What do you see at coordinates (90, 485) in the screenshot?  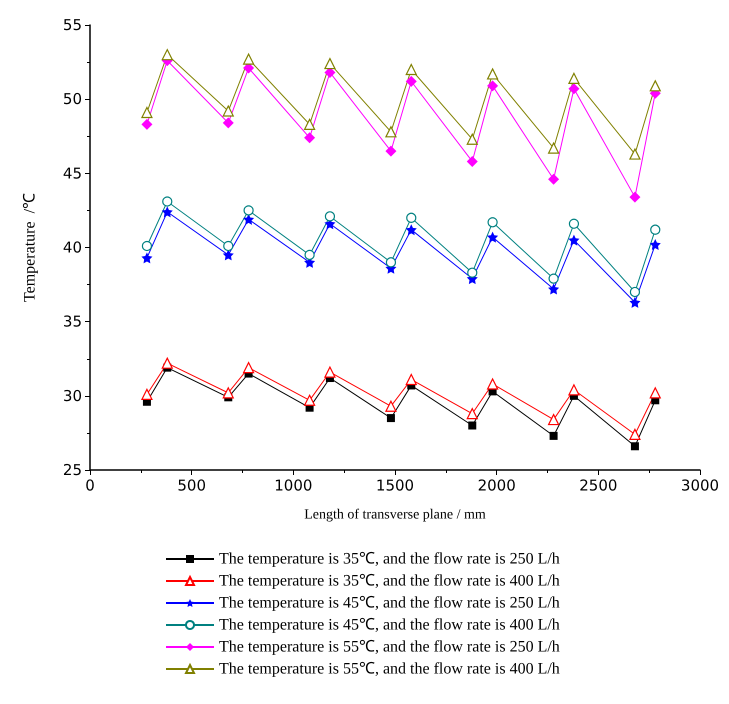 I see `x-tick-label: 0` at bounding box center [90, 485].